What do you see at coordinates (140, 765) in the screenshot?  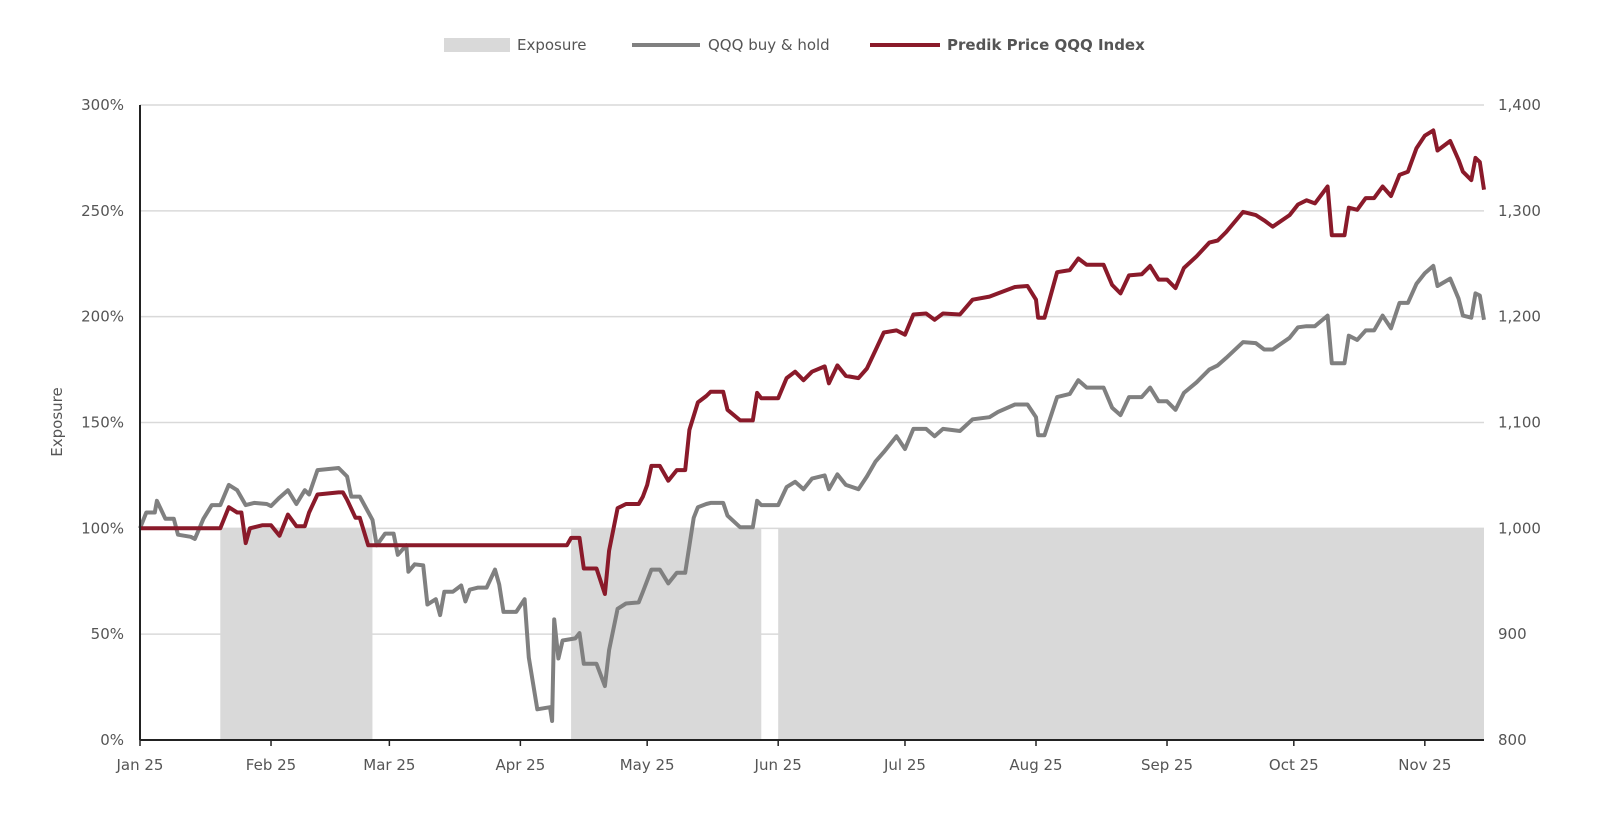 I see `x-tick-label: Jan 25` at bounding box center [140, 765].